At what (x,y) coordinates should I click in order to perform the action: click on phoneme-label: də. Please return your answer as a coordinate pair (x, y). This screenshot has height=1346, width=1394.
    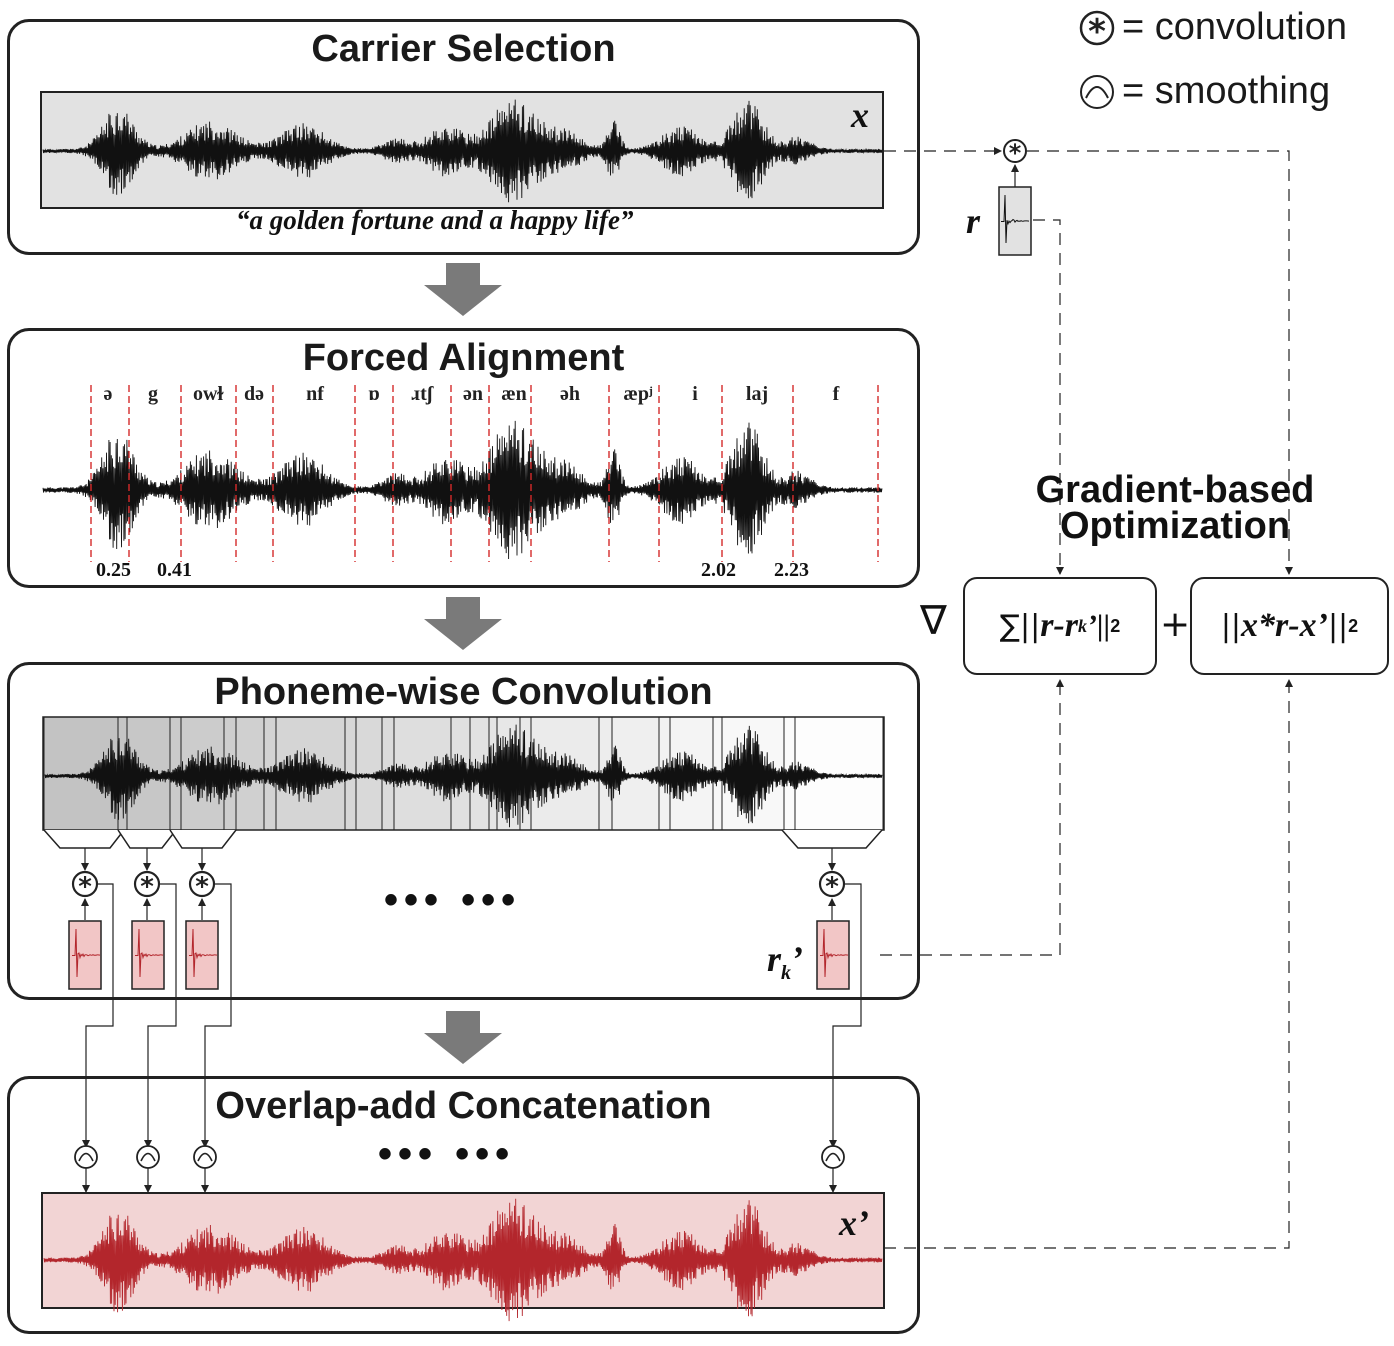
    Looking at the image, I should click on (254, 394).